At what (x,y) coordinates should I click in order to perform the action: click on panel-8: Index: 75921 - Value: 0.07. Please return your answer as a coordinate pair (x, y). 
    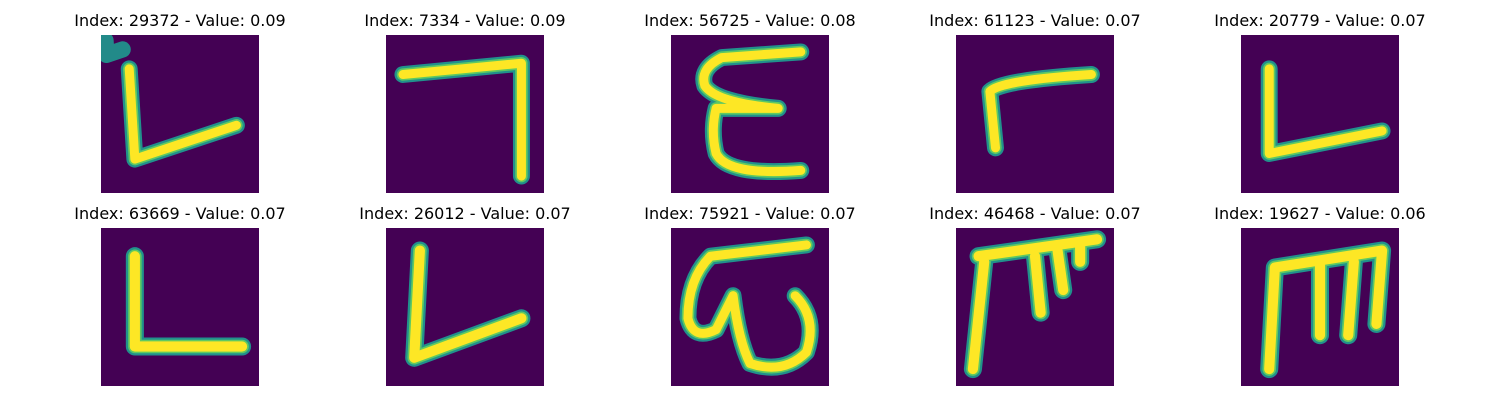
    Looking at the image, I should click on (750, 299).